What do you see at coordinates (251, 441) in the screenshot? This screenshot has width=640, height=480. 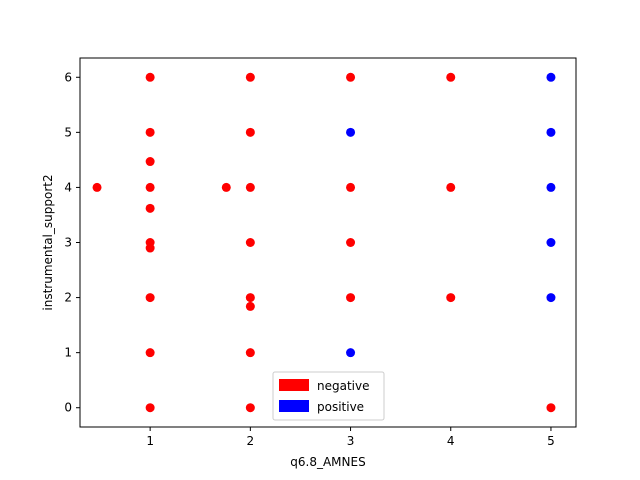 I see `x-tick-label: 2` at bounding box center [251, 441].